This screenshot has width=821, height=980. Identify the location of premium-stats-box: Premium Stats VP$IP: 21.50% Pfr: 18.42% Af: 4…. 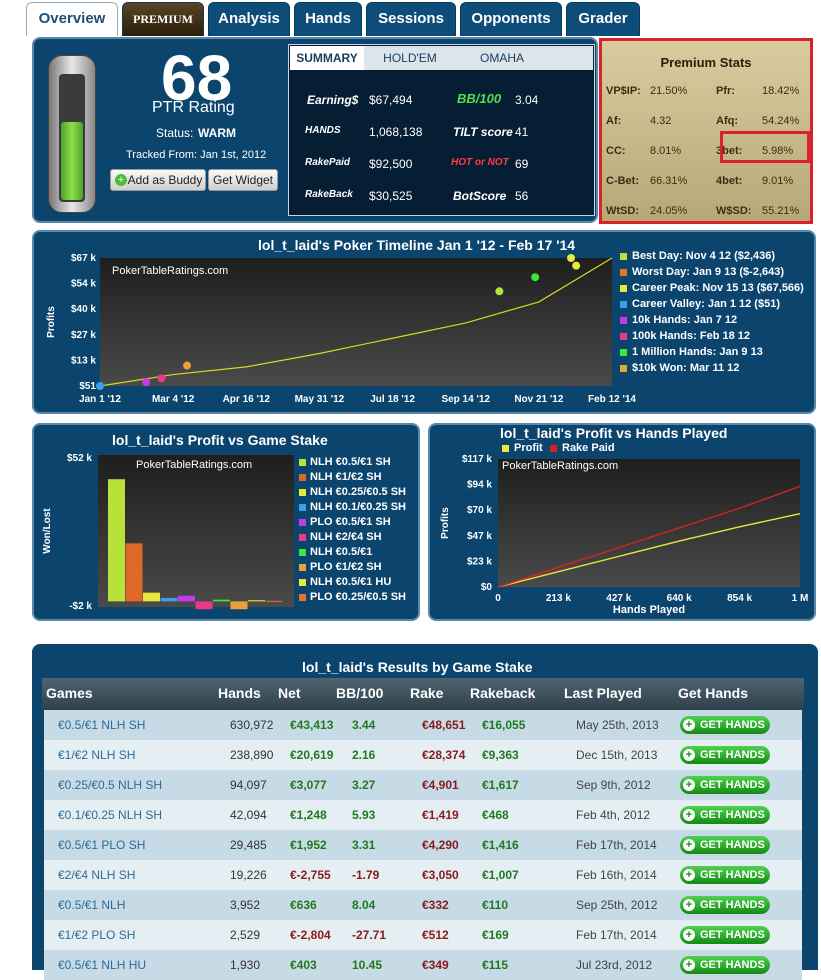
(706, 131).